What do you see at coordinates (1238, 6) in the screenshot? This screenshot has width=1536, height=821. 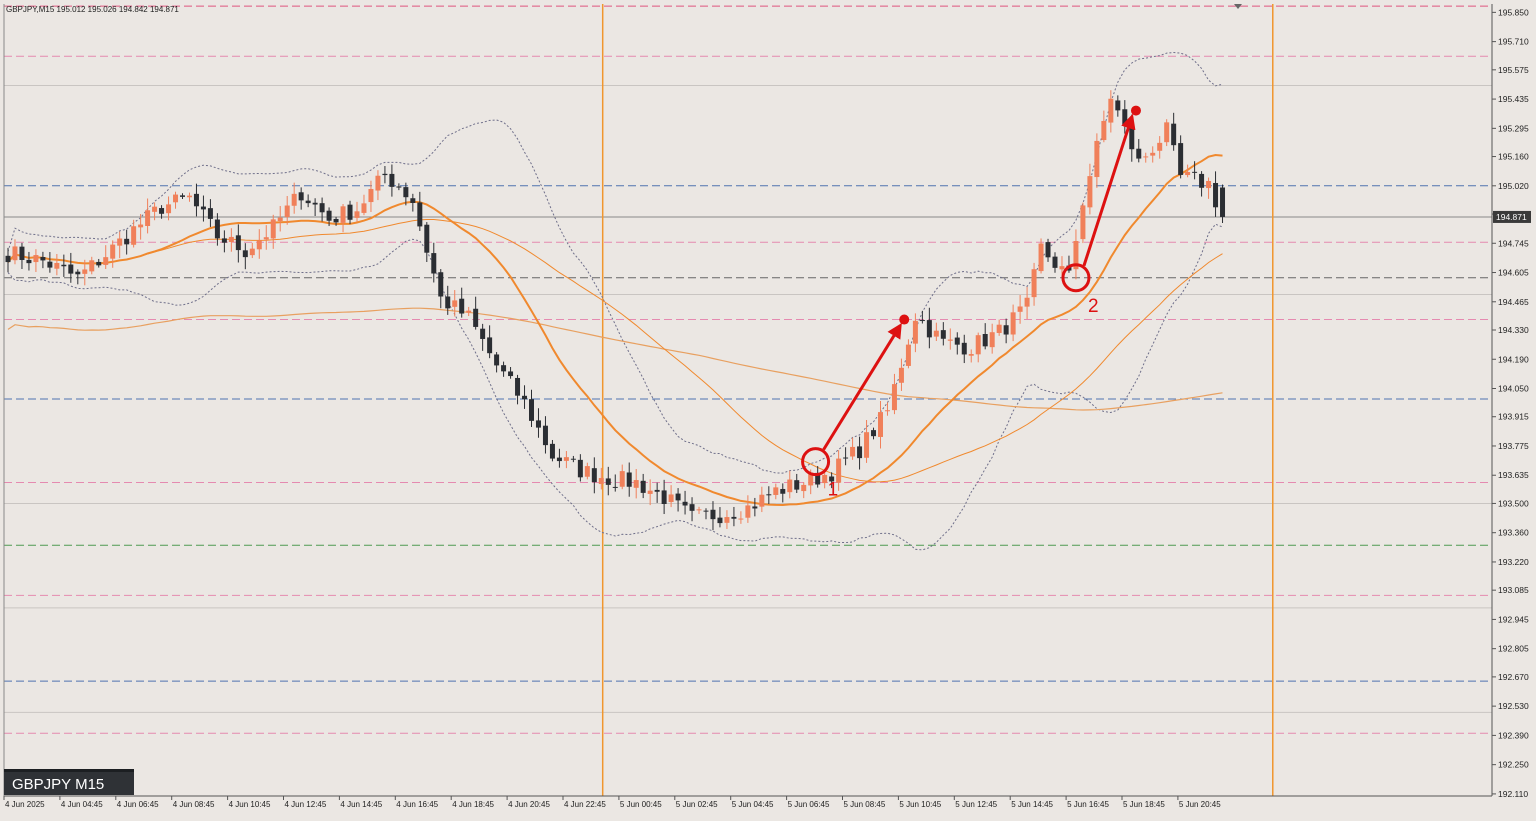 I see `shift-marker-icon` at bounding box center [1238, 6].